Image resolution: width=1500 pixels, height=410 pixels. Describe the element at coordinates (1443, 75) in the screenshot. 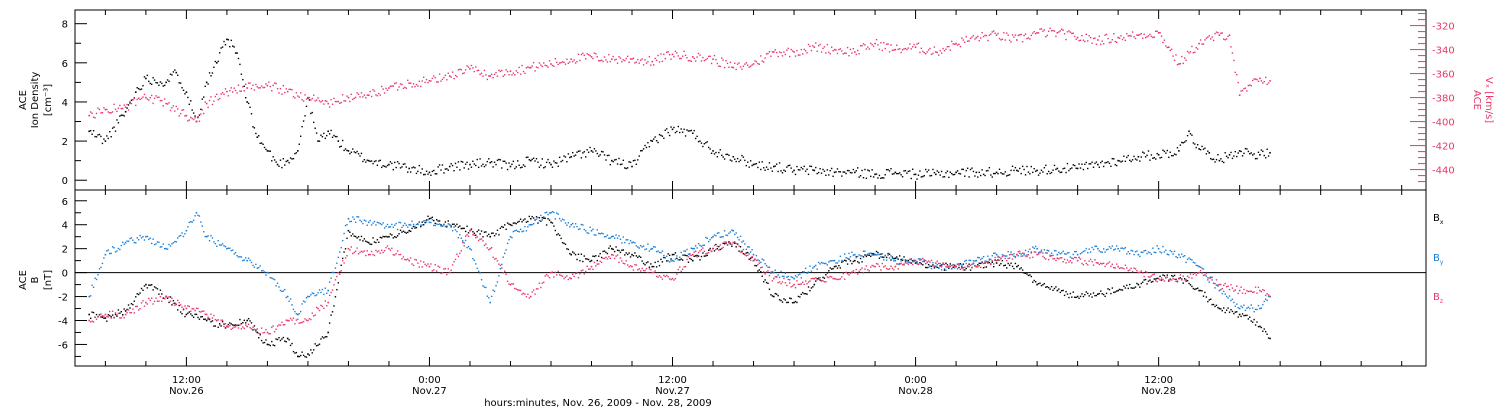

I see `y2-tick-label: -360` at that location.